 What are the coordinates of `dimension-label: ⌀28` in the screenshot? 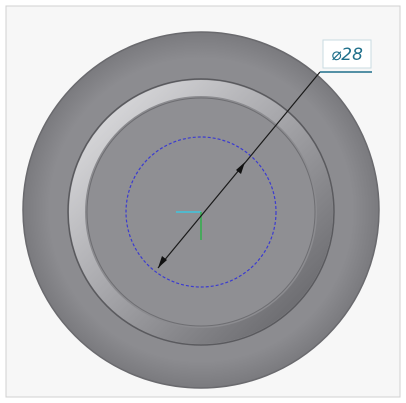 It's located at (347, 55).